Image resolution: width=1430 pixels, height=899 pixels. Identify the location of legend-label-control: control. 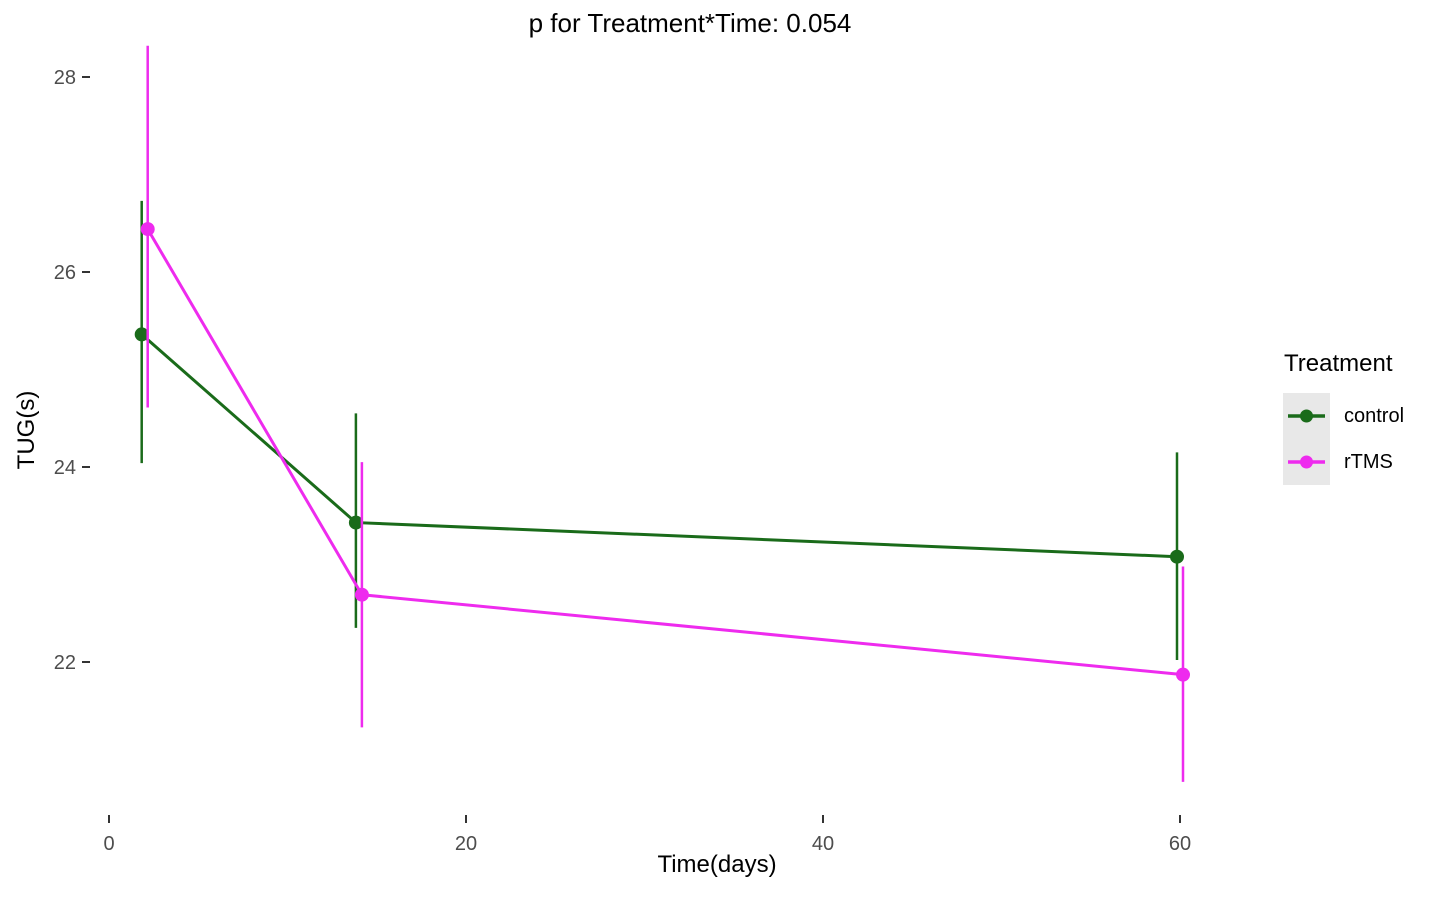
(1374, 415).